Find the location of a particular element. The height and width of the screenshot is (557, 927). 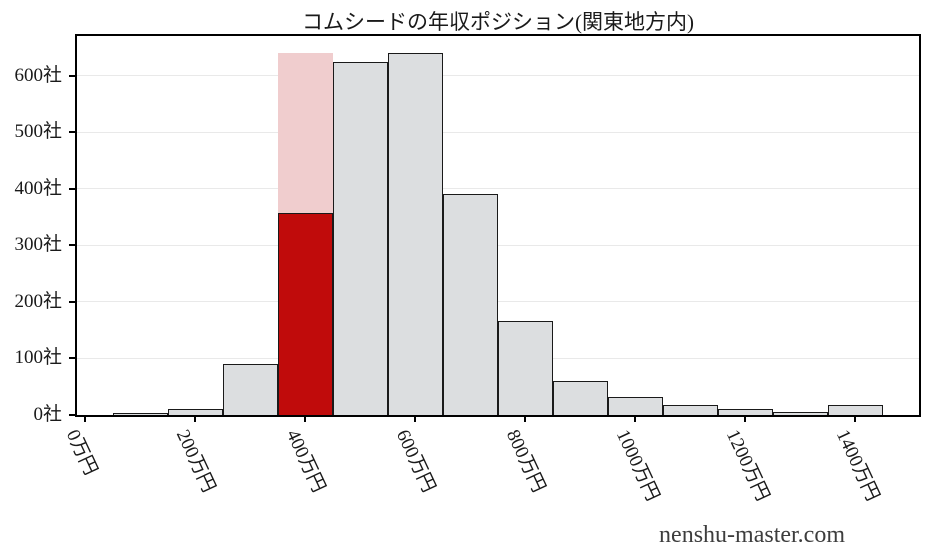

y-tick-label: 200社 is located at coordinates (38, 301).